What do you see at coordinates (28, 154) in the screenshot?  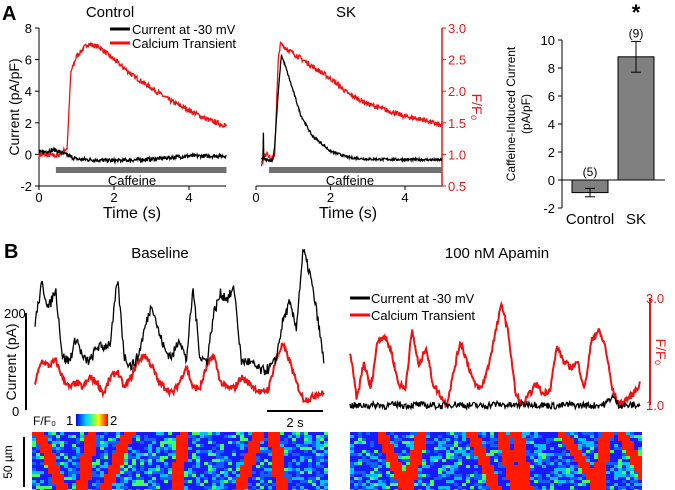 I see `control-ytick-label: 0` at bounding box center [28, 154].